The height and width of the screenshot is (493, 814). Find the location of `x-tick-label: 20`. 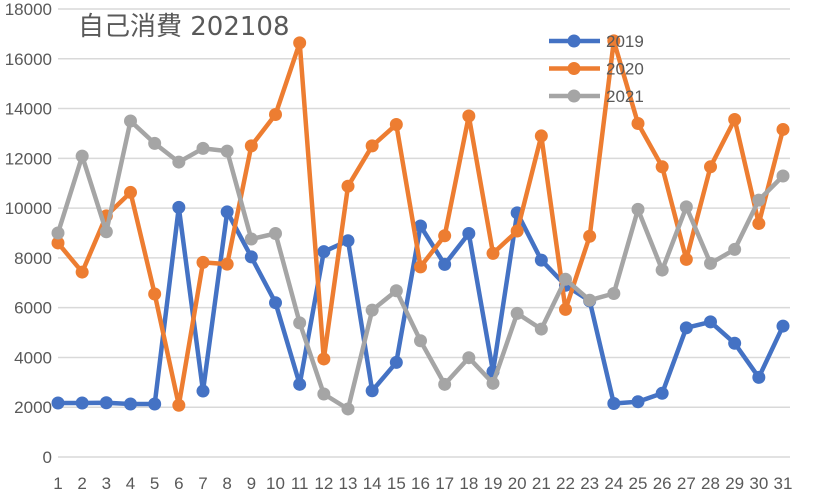

x-tick-label: 20 is located at coordinates (517, 483).